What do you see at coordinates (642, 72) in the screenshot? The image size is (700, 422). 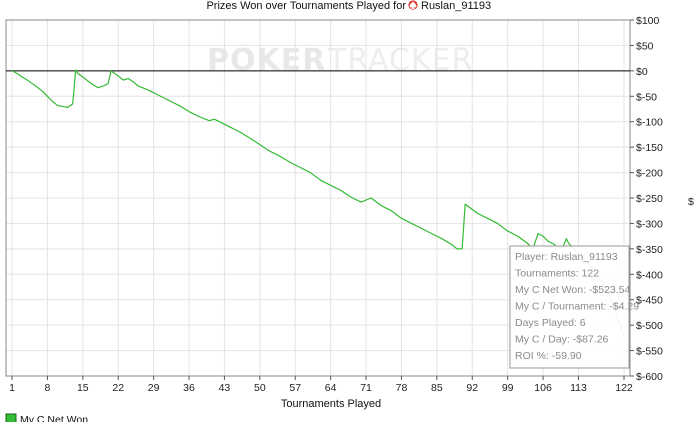 I see `y-tick-label: $0` at bounding box center [642, 72].